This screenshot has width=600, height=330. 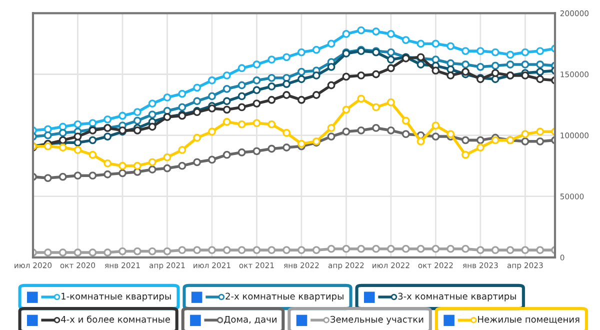 What do you see at coordinates (457, 297) in the screenshot?
I see `legend-label: 3-х комнатные квартиры` at bounding box center [457, 297].